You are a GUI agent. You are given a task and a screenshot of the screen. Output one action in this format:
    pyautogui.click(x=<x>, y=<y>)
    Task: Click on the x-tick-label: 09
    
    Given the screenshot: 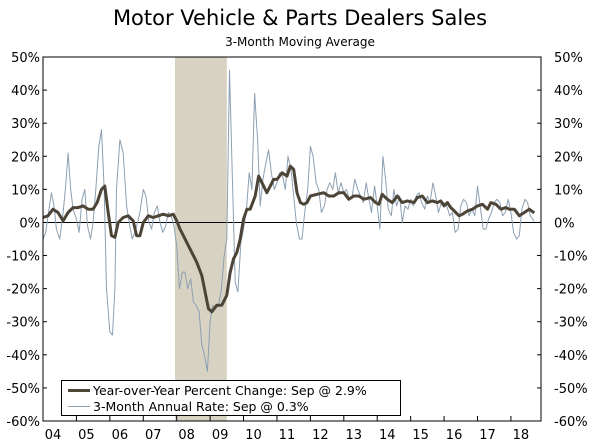 What is the action you would take?
    pyautogui.click(x=220, y=435)
    